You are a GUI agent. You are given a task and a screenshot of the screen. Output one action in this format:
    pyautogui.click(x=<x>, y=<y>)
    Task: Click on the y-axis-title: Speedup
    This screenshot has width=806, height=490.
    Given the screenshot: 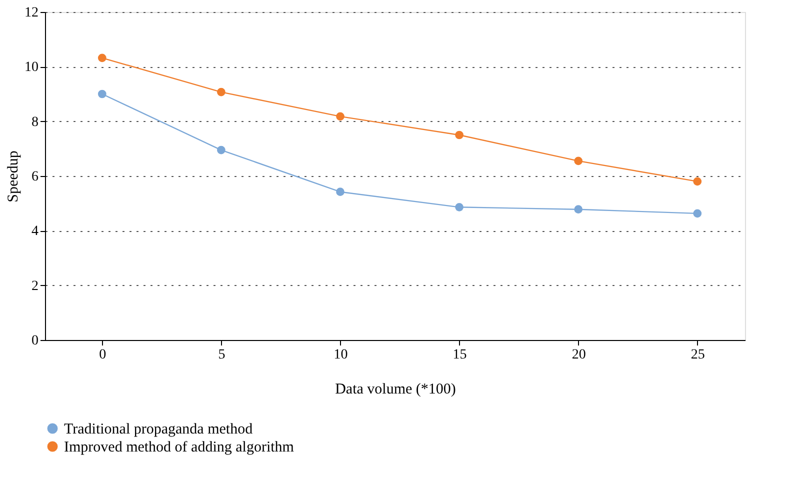 What is the action you would take?
    pyautogui.click(x=14, y=176)
    